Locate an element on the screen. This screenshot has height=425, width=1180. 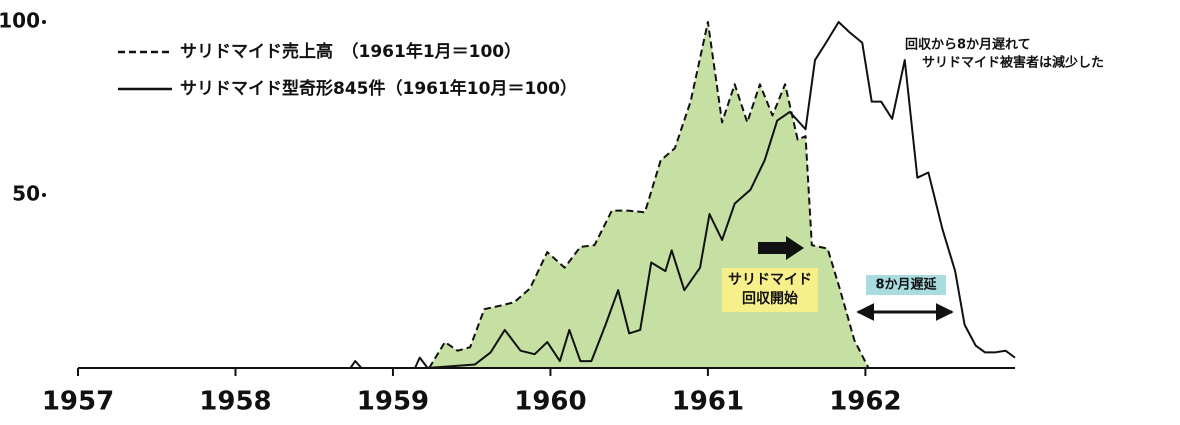
annotation: 8か月遅延 is located at coordinates (906, 285).